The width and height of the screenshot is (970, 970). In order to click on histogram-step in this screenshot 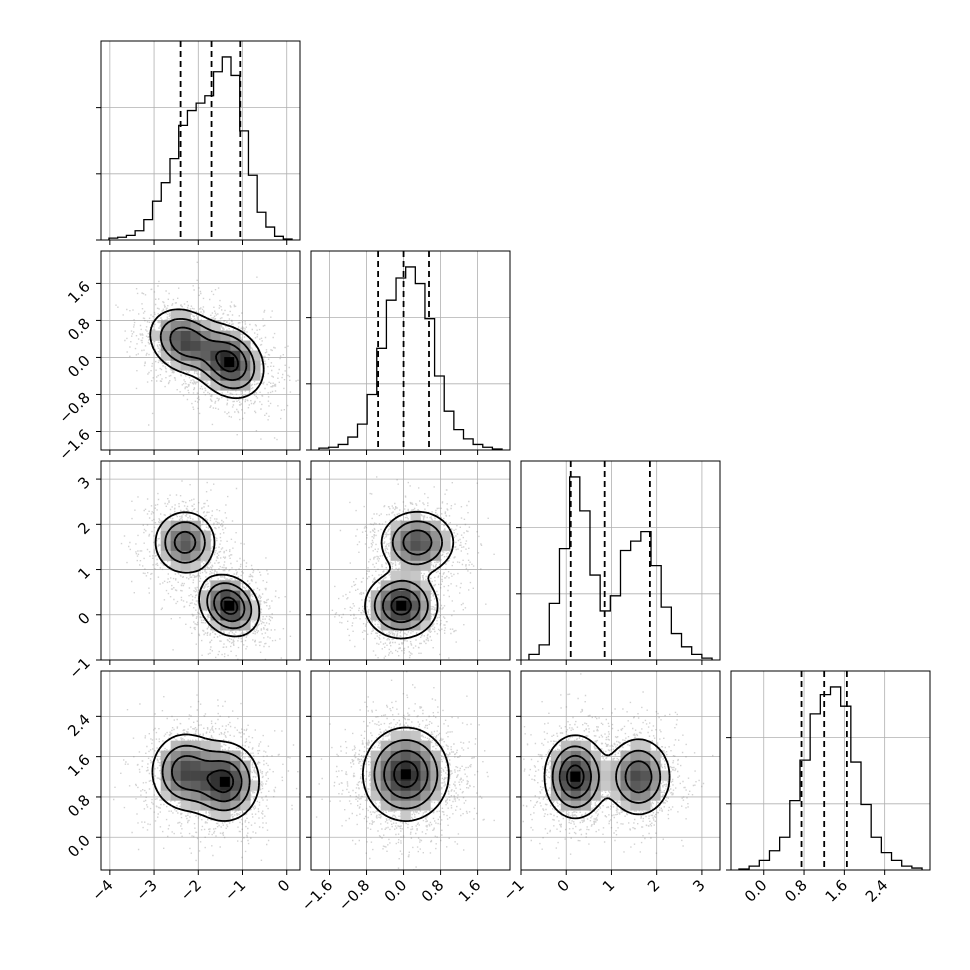, I will do `click(200, 148)`.